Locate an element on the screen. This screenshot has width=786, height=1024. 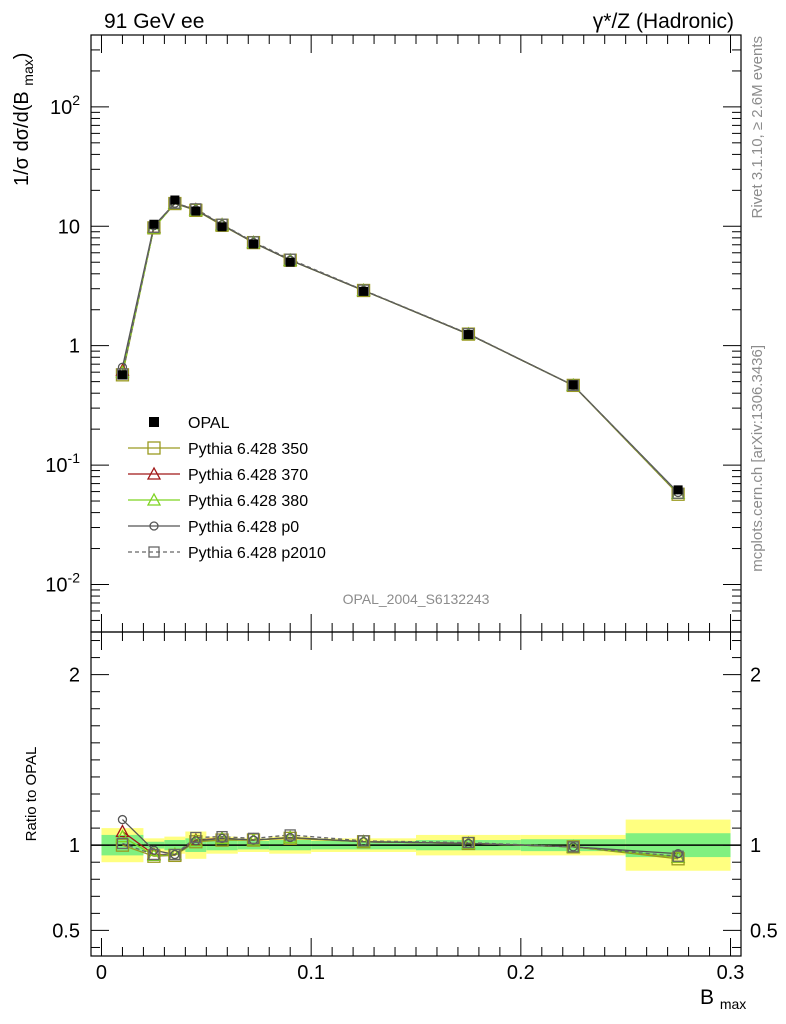
legend-label: Pythia 6.428 p2010 is located at coordinates (257, 553).